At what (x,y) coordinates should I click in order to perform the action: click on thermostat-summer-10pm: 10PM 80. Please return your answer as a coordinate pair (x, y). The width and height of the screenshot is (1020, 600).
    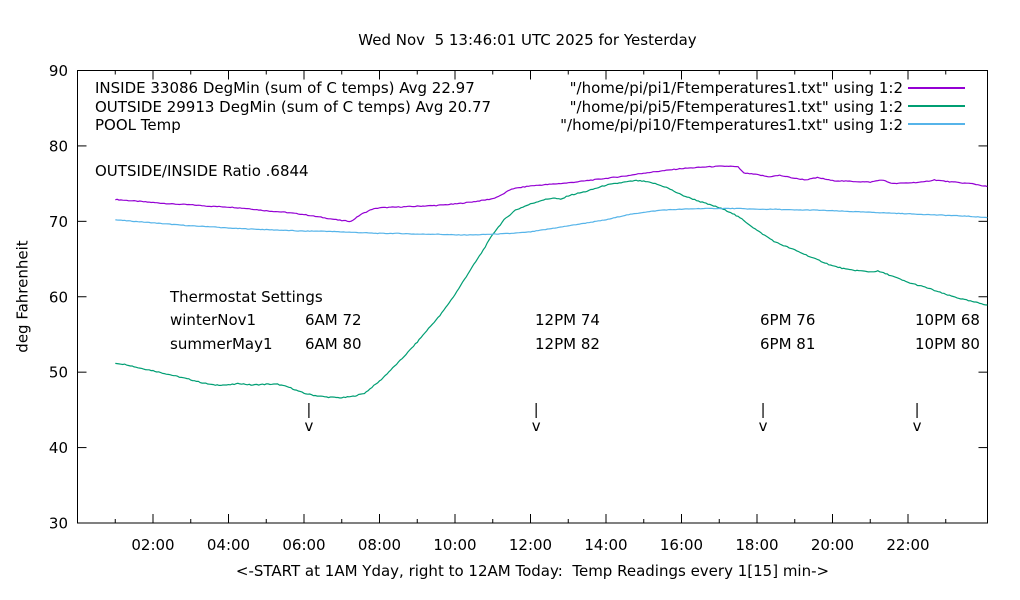
    Looking at the image, I should click on (947, 344).